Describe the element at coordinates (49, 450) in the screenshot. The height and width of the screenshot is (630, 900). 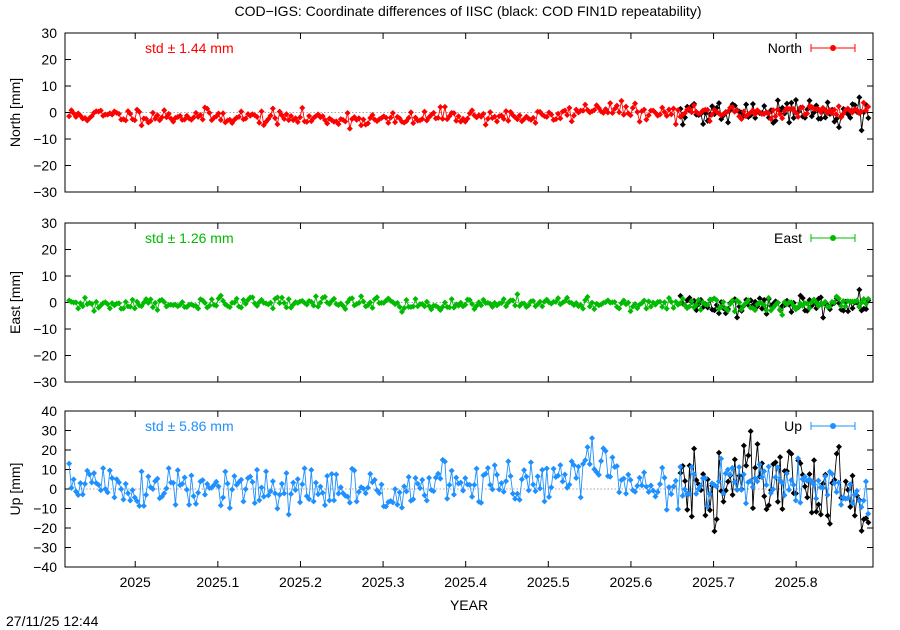
I see `up-ytick-label: 20` at that location.